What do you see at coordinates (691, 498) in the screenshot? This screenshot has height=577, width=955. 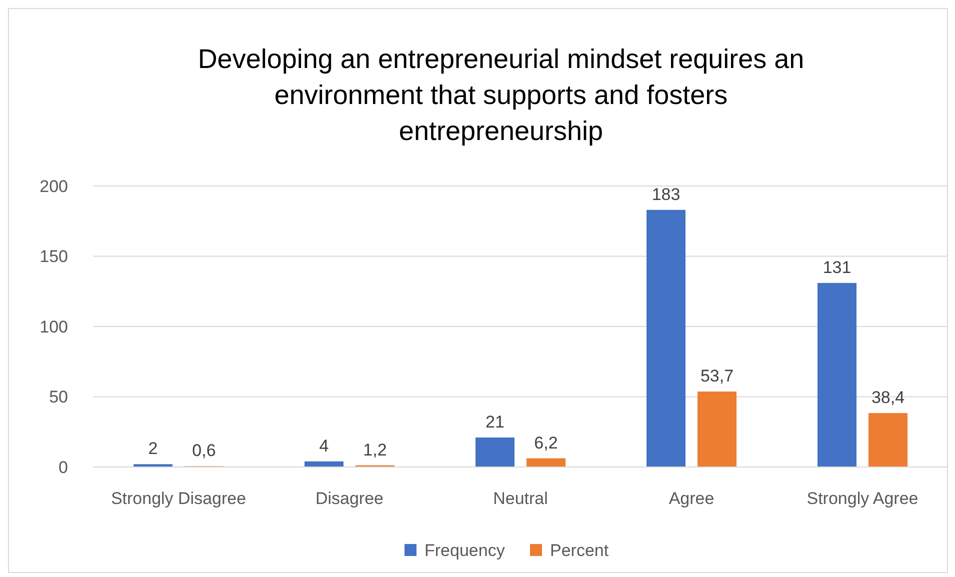 I see `x-tick-label: Agree` at bounding box center [691, 498].